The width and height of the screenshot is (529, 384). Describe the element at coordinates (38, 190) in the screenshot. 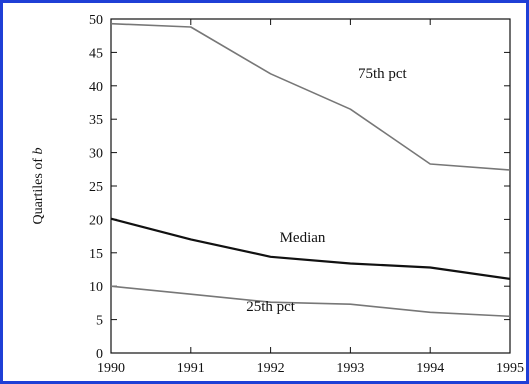

I see `y-axis-label-text: Quartiles of` at that location.